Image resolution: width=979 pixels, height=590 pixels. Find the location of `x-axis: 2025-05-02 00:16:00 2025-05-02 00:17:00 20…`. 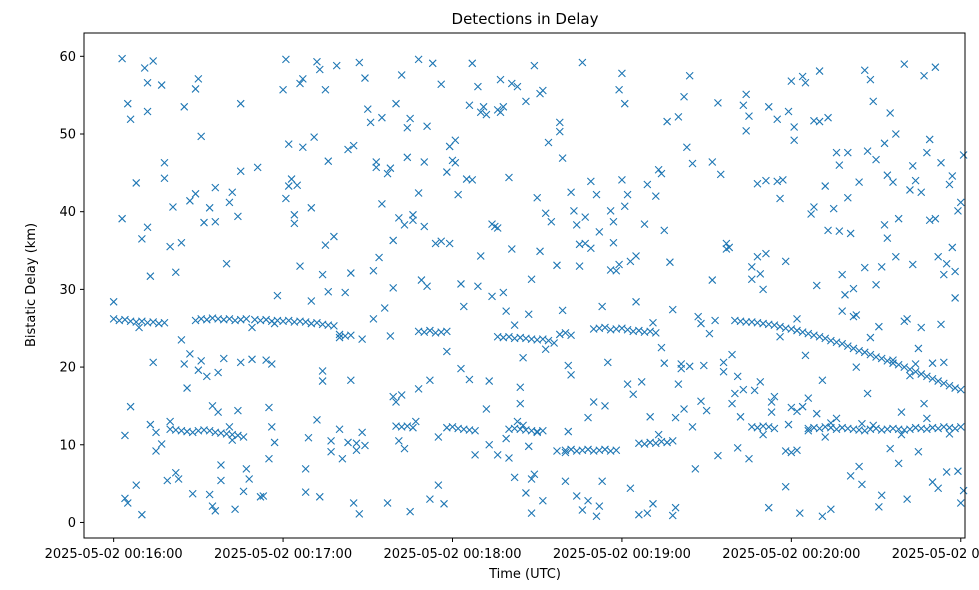

x-axis: 2025-05-02 00:16:00 2025-05-02 00:17:00 20… is located at coordinates (512, 550).